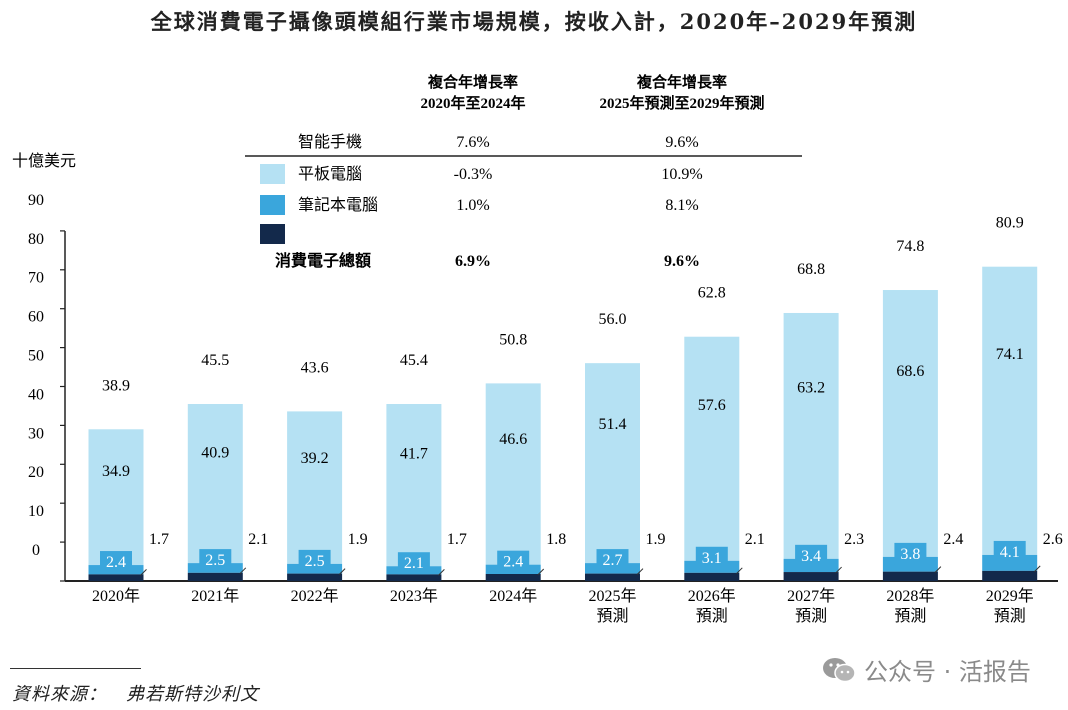 The width and height of the screenshot is (1068, 710). Describe the element at coordinates (44, 161) in the screenshot. I see `y-axis-label: 十億美元` at that location.